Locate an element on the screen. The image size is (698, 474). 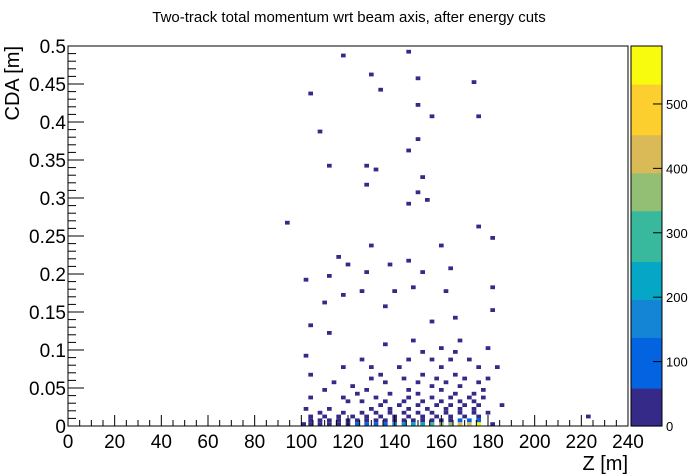
colorbar-tick-label: 500 is located at coordinates (677, 104).